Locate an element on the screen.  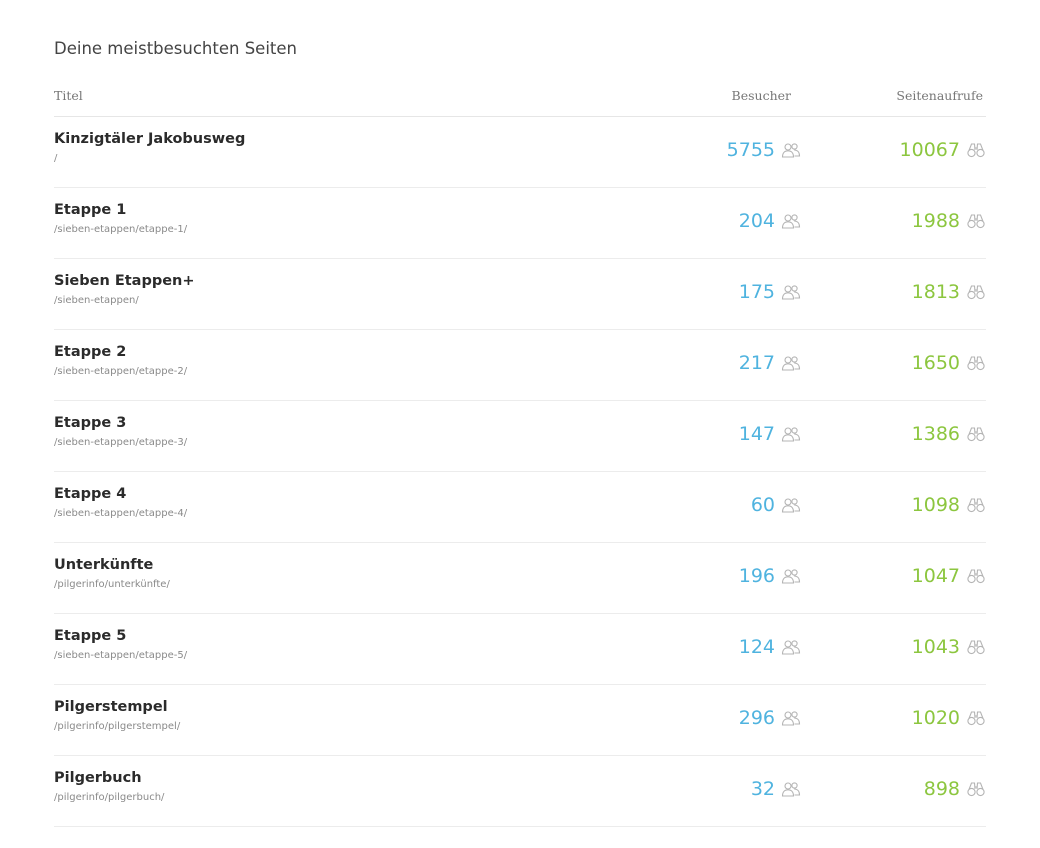
pageviews-value: 1386 is located at coordinates (935, 434).